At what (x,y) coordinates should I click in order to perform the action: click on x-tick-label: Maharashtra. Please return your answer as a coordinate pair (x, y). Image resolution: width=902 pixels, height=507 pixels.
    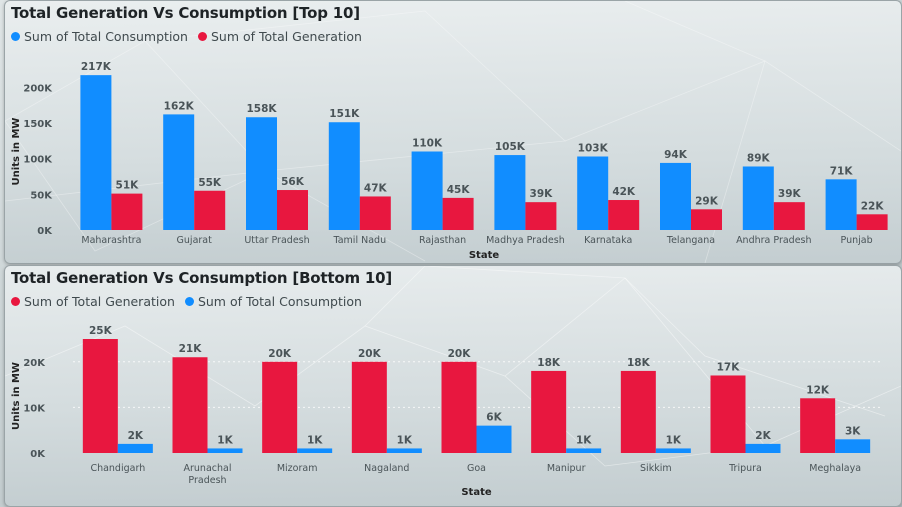
    Looking at the image, I should click on (111, 240).